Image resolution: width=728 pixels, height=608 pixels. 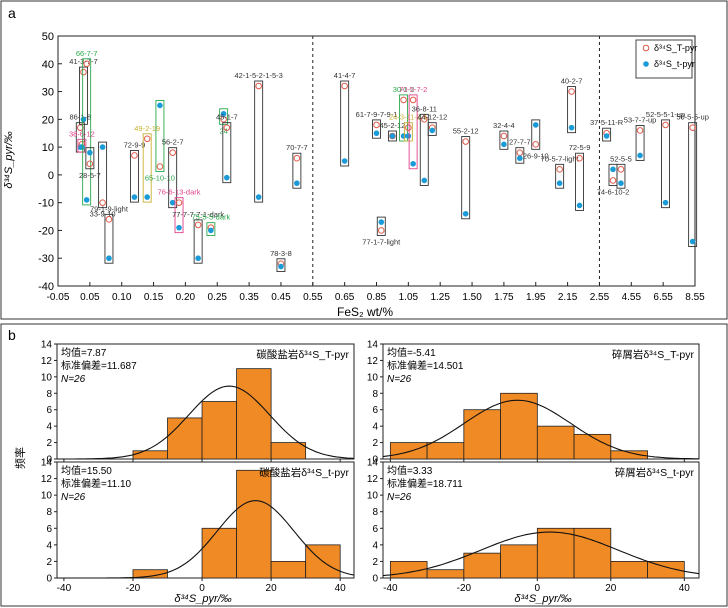 What do you see at coordinates (425, 483) in the screenshot?
I see `stat-sd: 标准偏差=18.711` at bounding box center [425, 483].